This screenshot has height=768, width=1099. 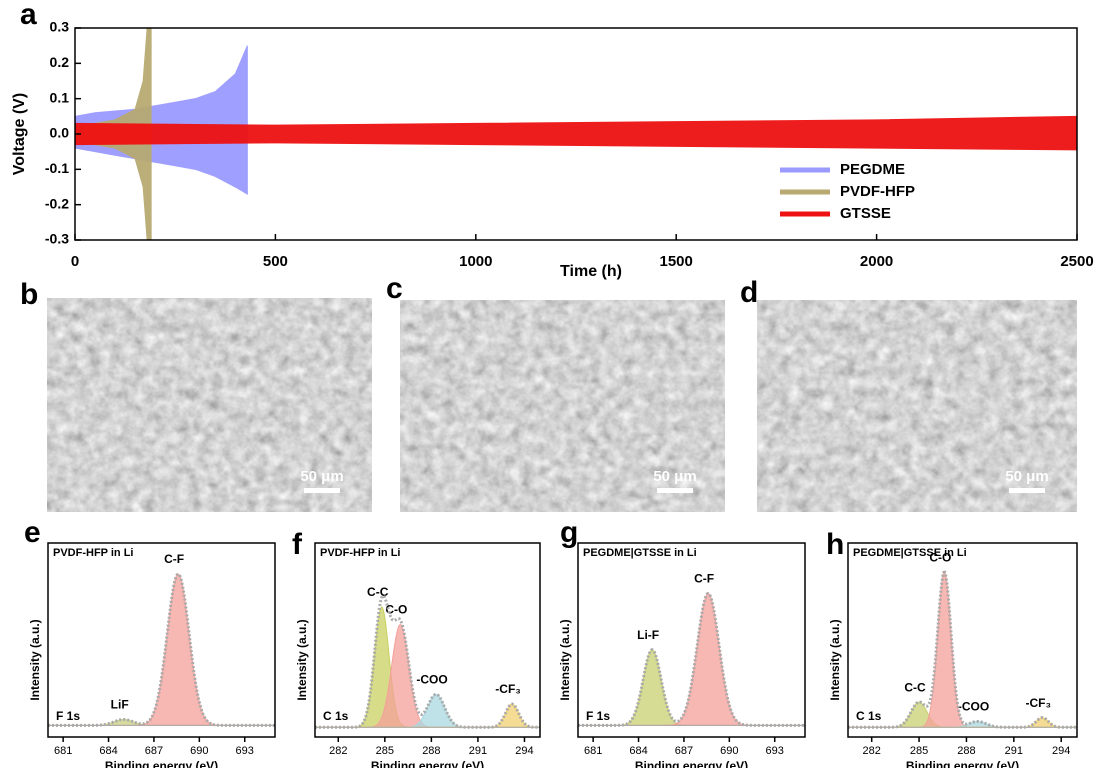 What do you see at coordinates (872, 169) in the screenshot?
I see `legend-label: PEGDME` at bounding box center [872, 169].